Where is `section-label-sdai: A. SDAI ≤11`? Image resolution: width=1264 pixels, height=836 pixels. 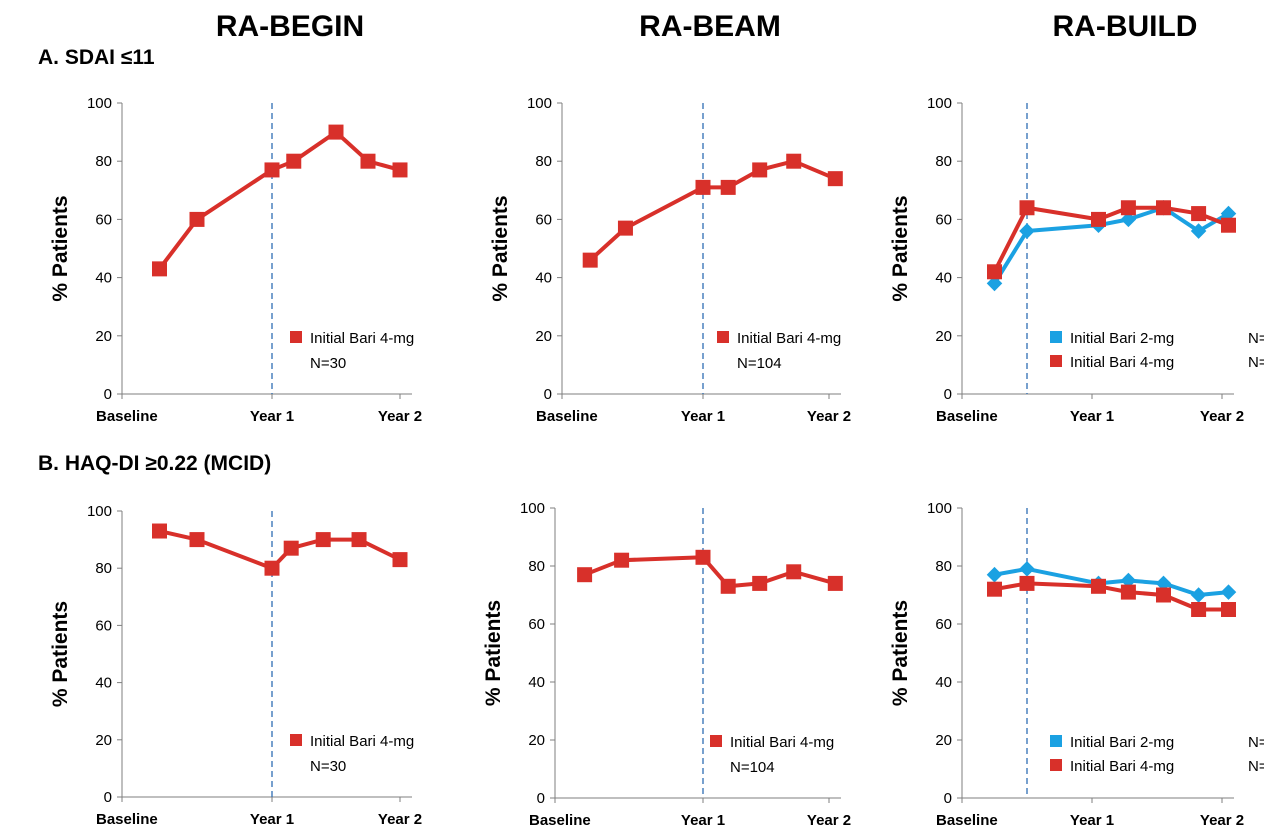 section-label-sdai: A. SDAI ≤11 is located at coordinates (96, 57).